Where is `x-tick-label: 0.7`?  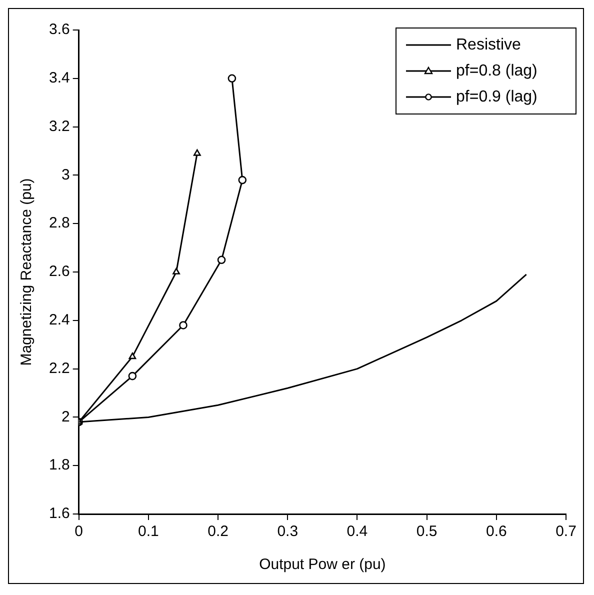 x-tick-label: 0.7 is located at coordinates (566, 531).